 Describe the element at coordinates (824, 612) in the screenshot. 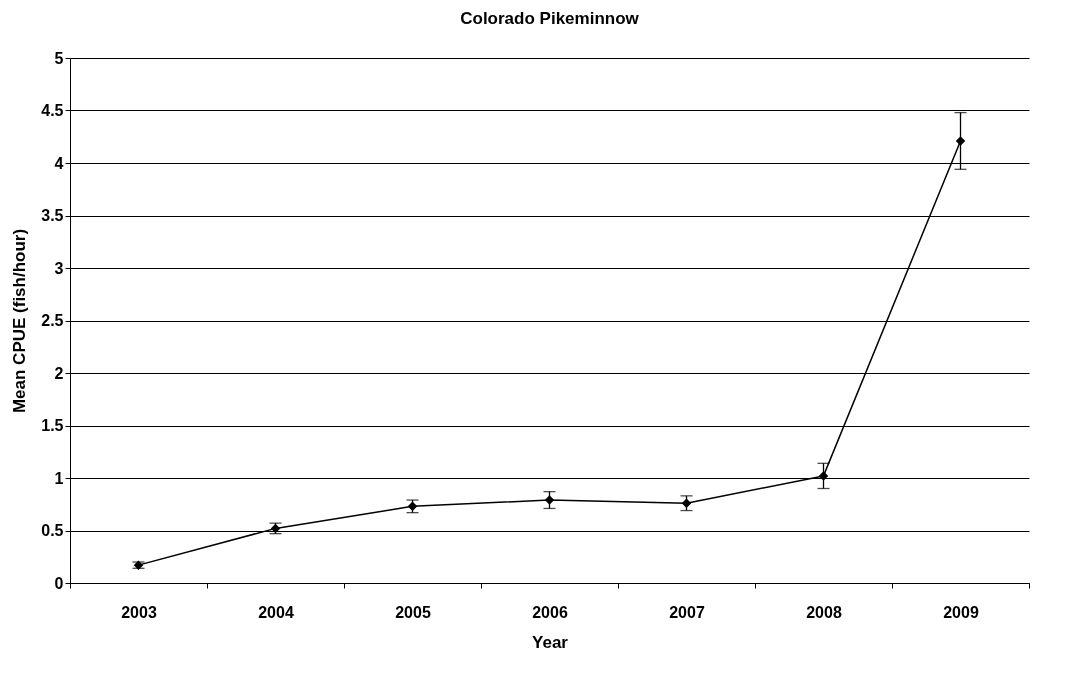

I see `x-tick-label: 2008` at that location.